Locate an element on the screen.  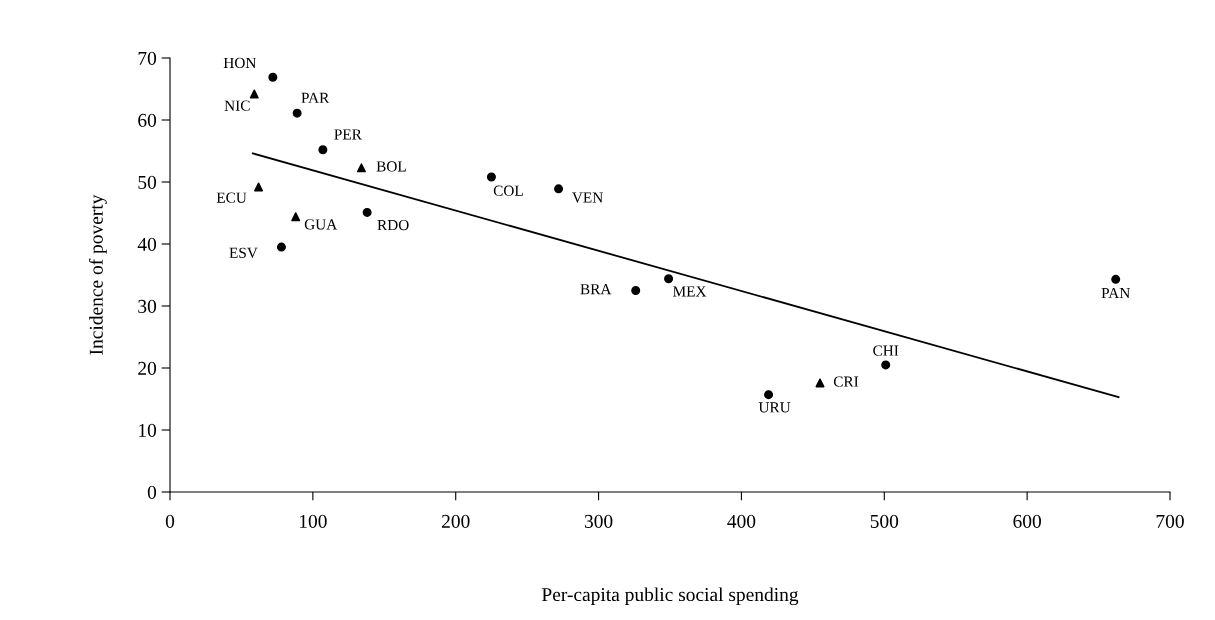
annotation: PER is located at coordinates (348, 134).